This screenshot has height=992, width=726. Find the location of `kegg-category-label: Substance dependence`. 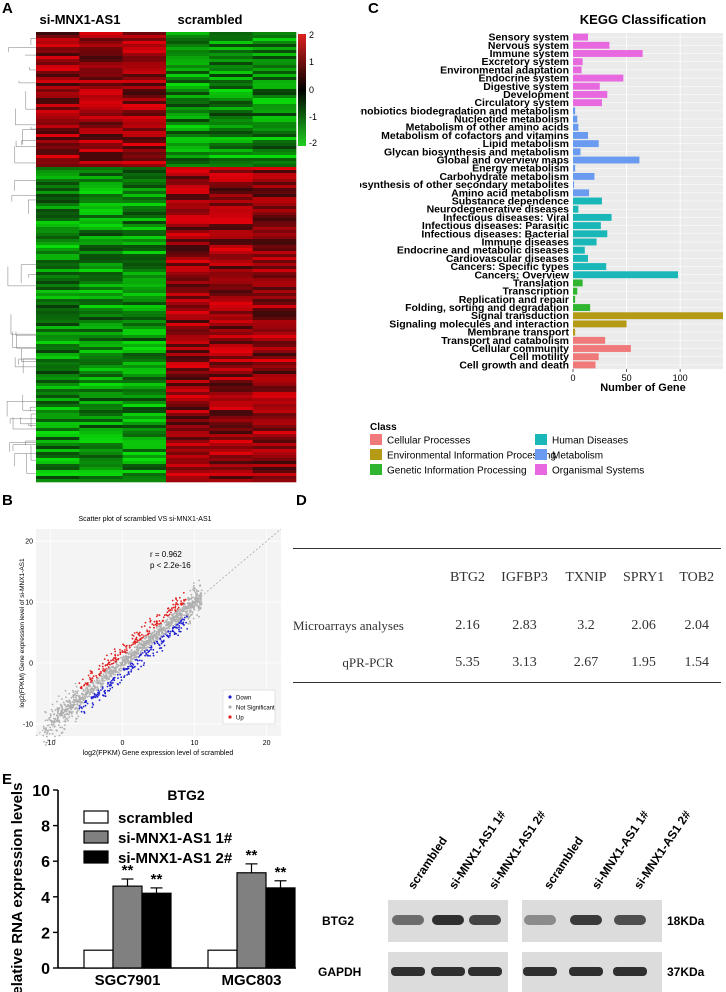

kegg-category-label: Substance dependence is located at coordinates (510, 202).